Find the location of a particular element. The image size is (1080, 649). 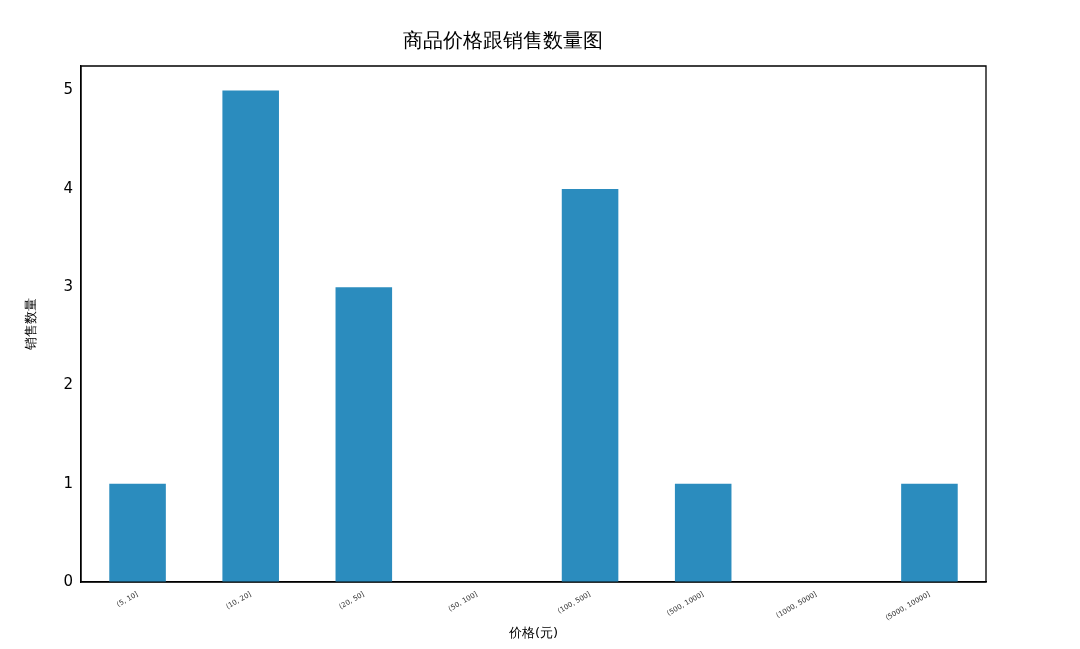

x-axis-title: 价格(元) is located at coordinates (533, 632).